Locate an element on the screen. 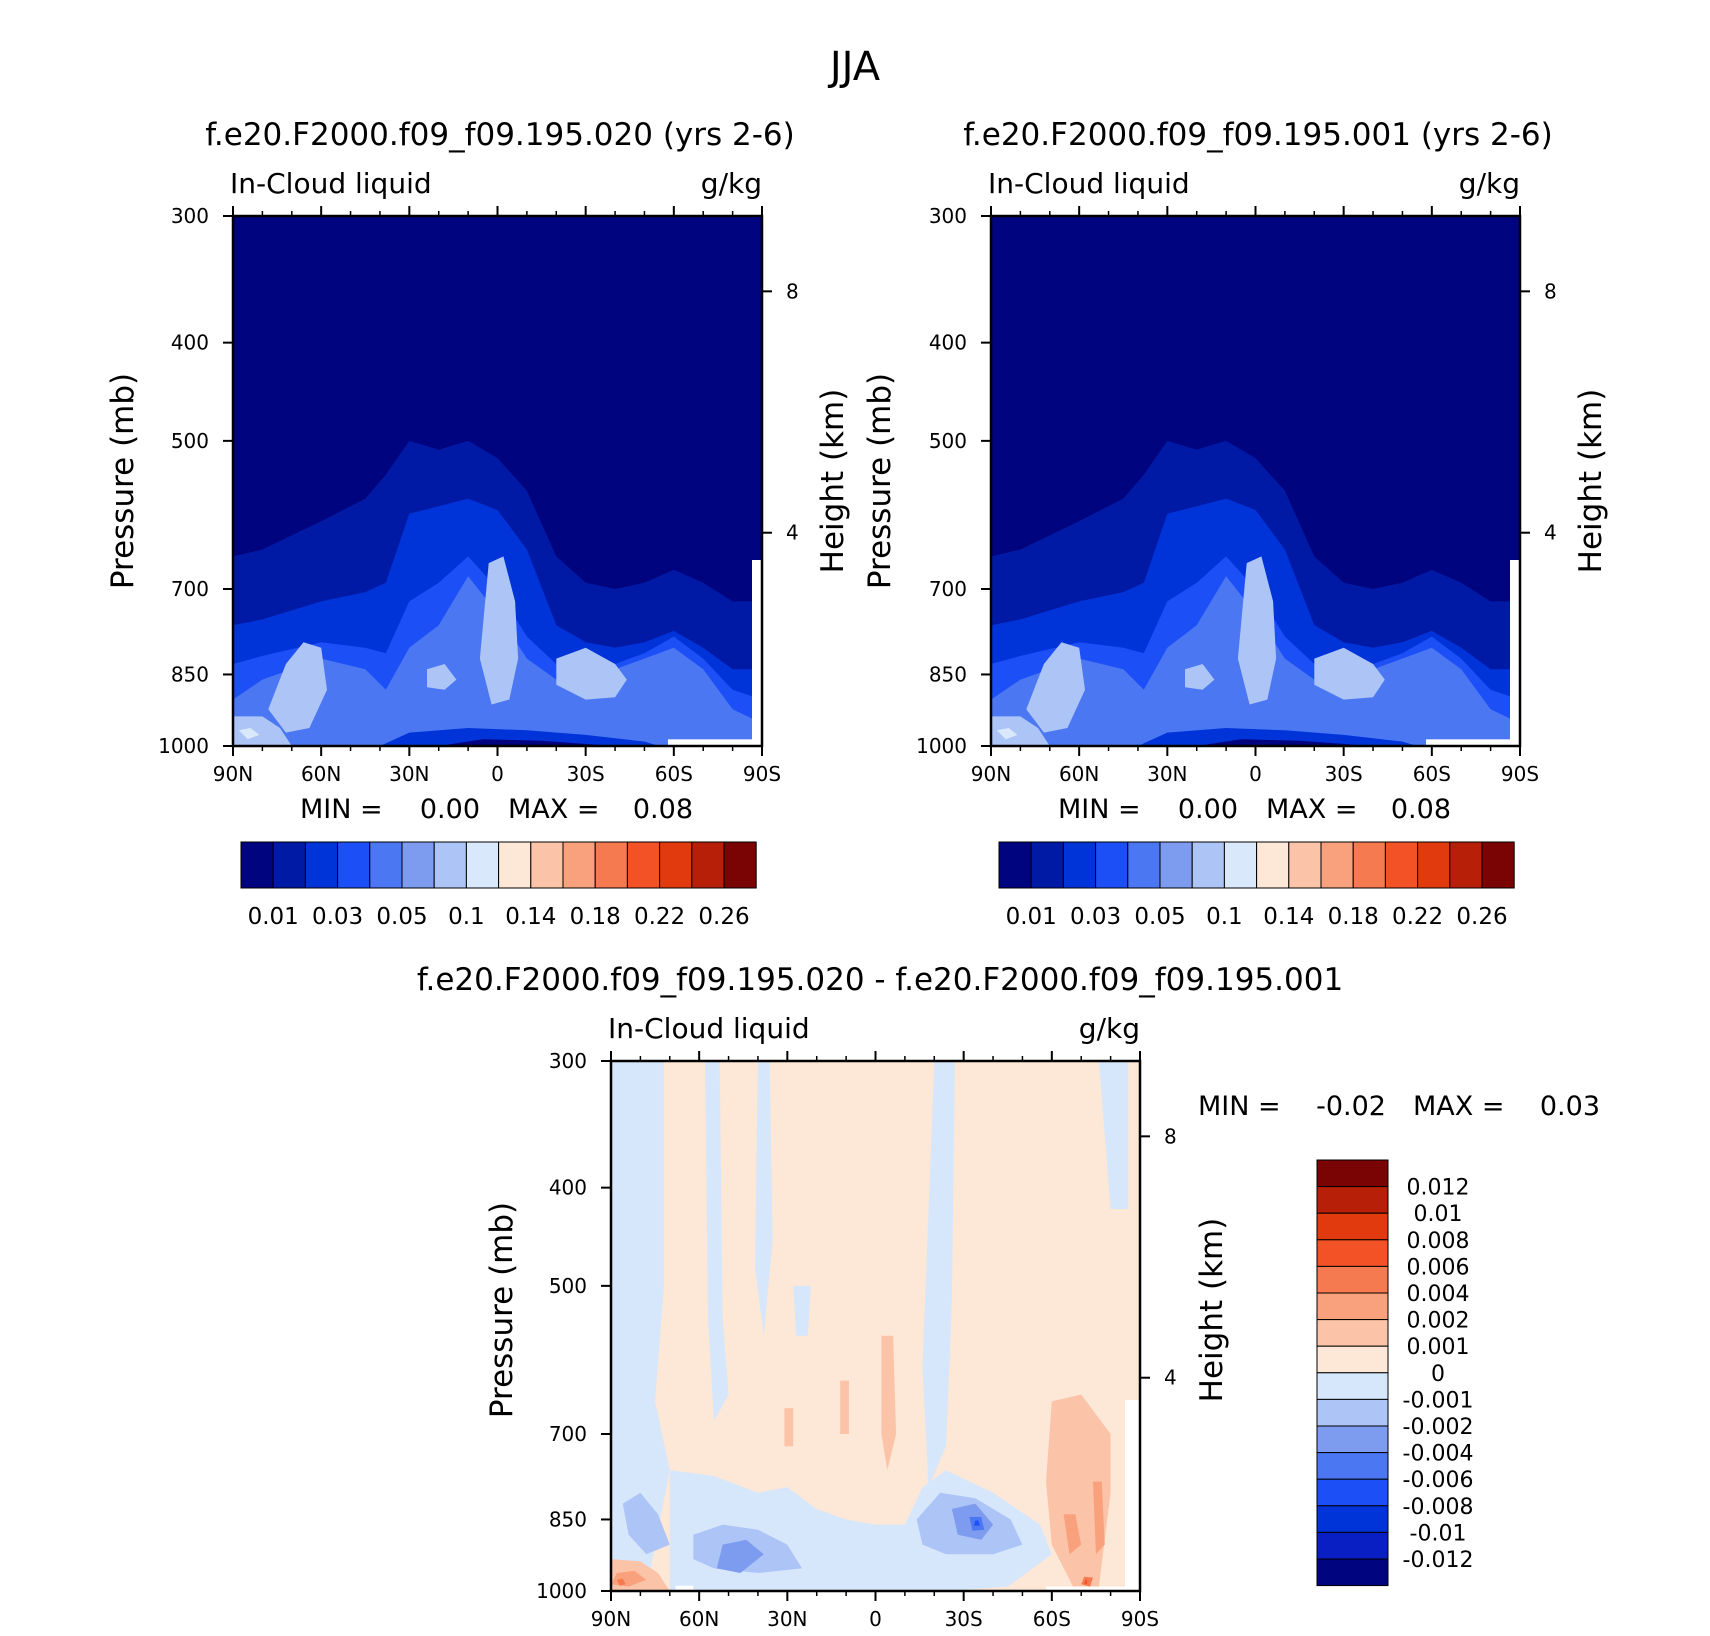  colorbar-label: 0.22 is located at coordinates (659, 917).